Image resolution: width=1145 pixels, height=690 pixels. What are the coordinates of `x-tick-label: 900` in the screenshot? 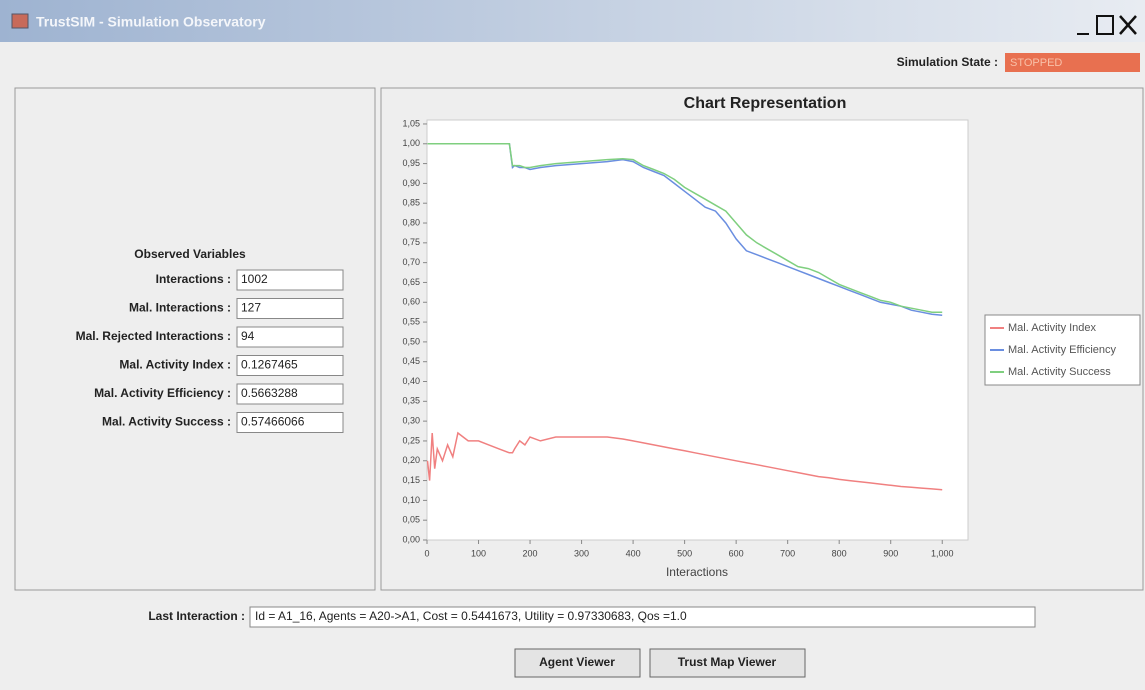 It's located at (890, 553).